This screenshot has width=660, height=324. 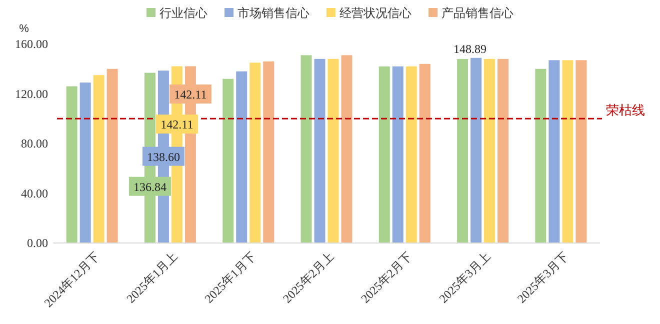 I want to click on y-tick-label: 80.00, so click(x=34, y=143).